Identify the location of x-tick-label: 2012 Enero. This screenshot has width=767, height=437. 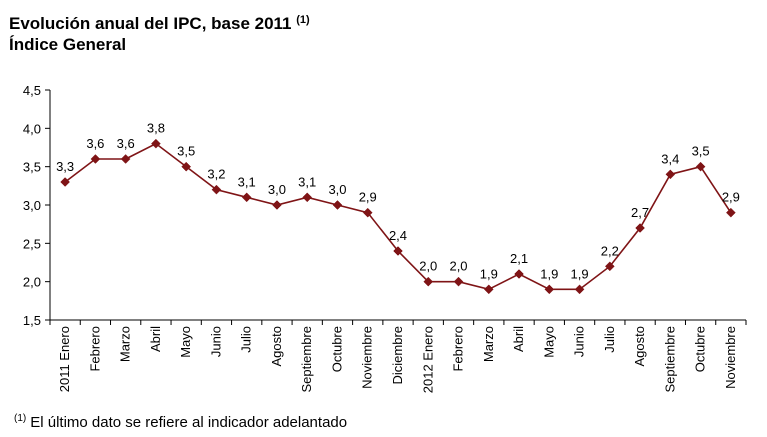
(427, 359).